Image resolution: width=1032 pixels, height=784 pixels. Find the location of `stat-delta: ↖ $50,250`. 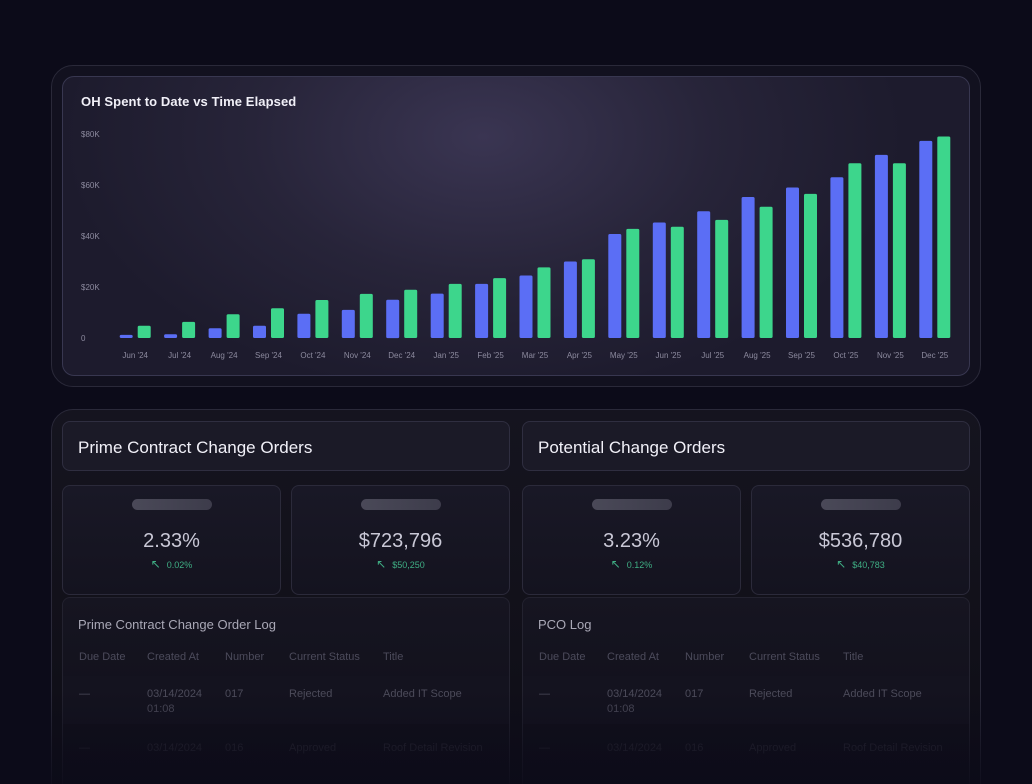

stat-delta: ↖ $50,250 is located at coordinates (400, 564).